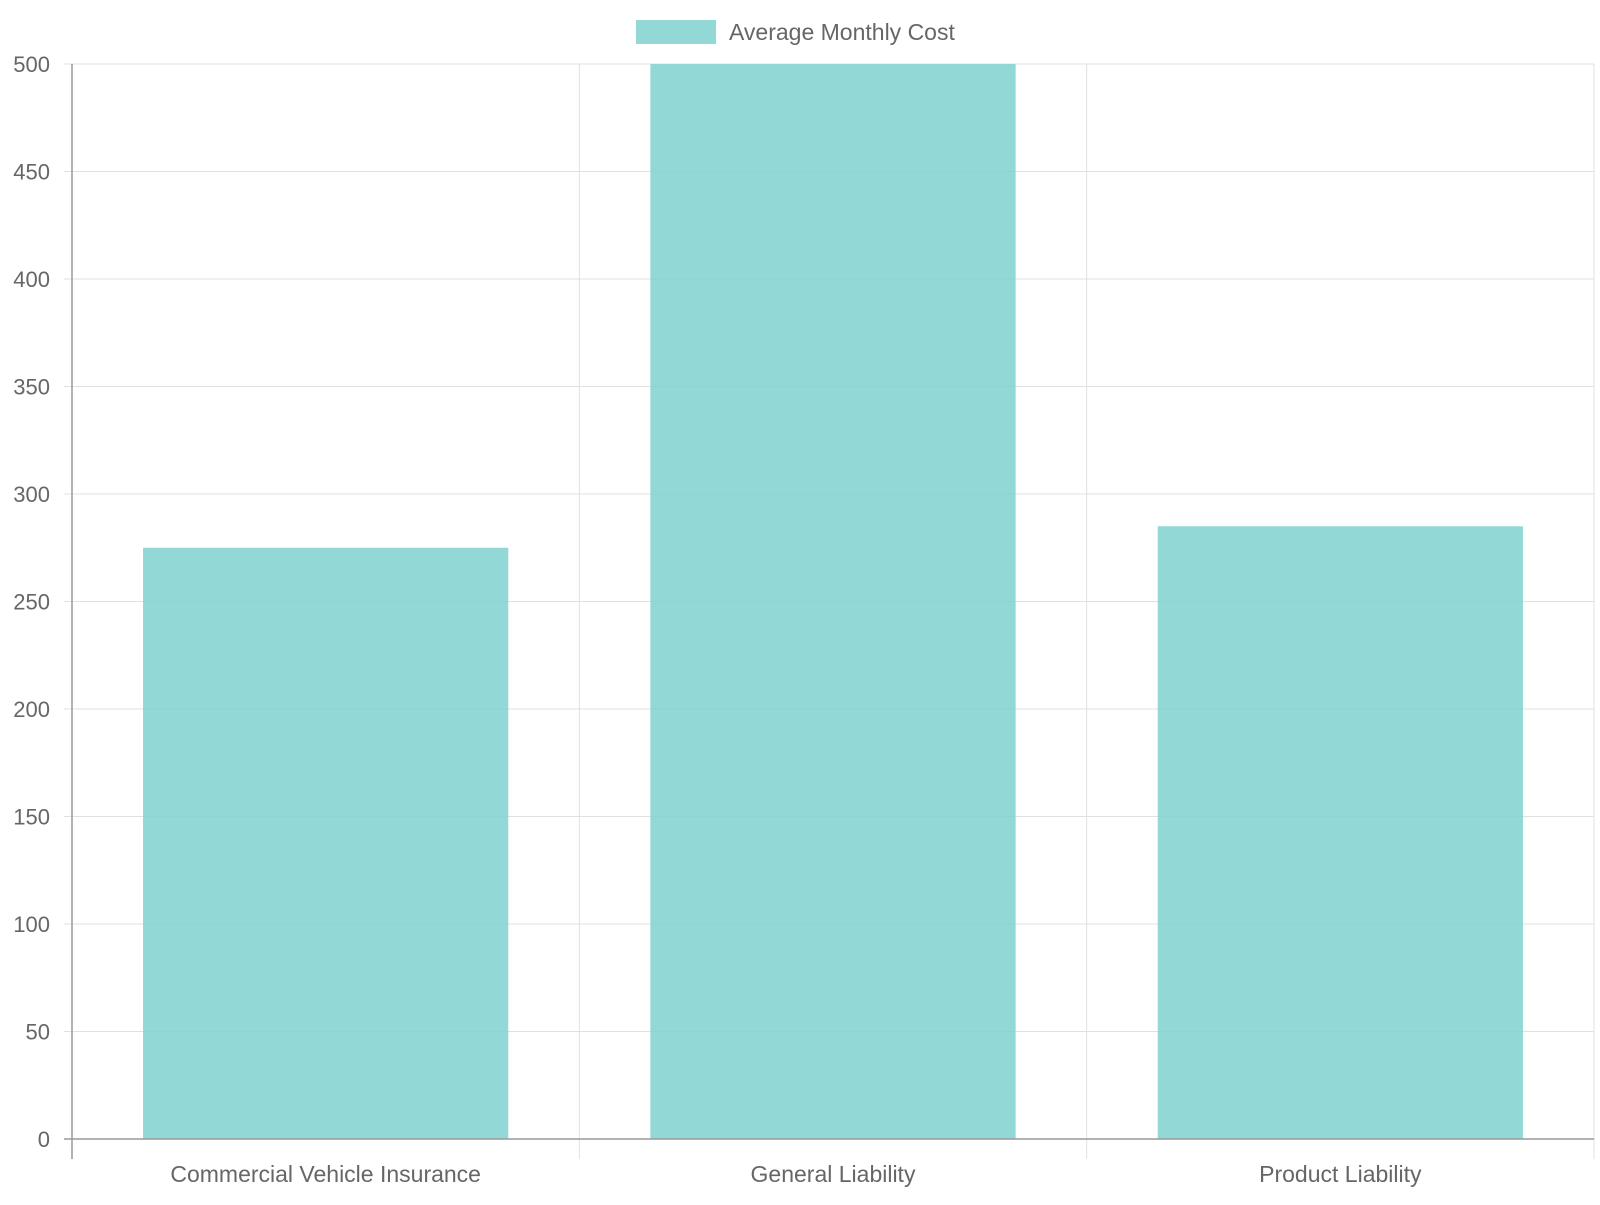 The image size is (1600, 1205). I want to click on legend-swatch, so click(676, 32).